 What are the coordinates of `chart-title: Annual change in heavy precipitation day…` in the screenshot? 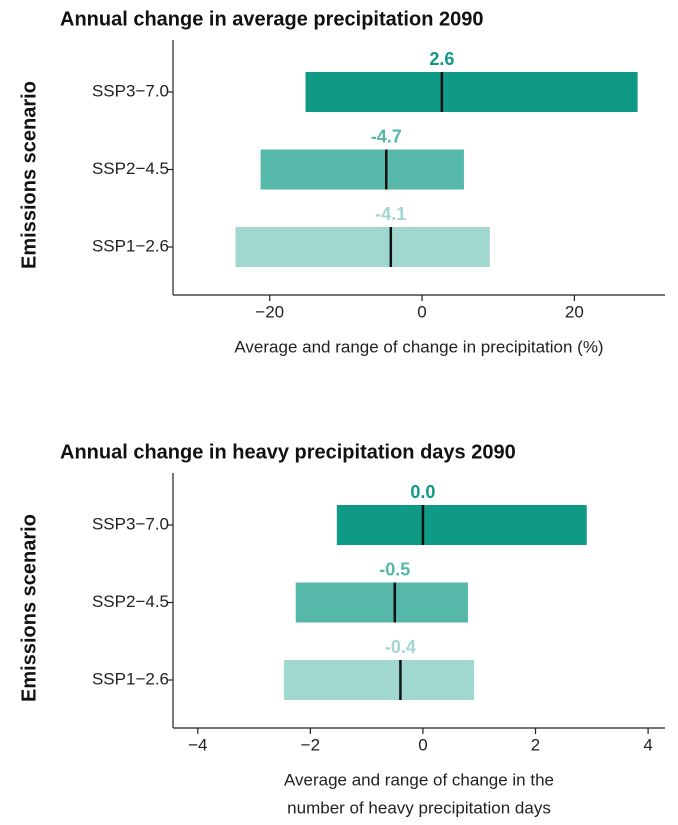 It's located at (288, 452).